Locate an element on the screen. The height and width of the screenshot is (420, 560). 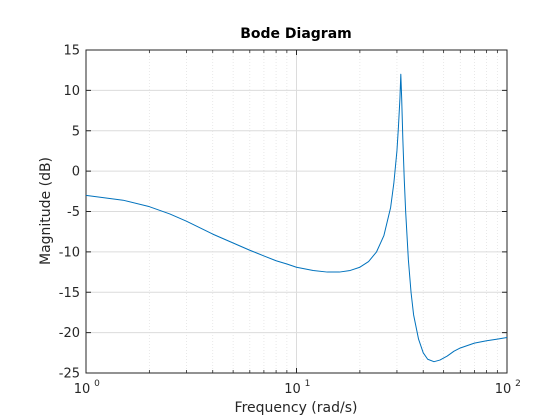
y-tick-label: 15 is located at coordinates (71, 51).